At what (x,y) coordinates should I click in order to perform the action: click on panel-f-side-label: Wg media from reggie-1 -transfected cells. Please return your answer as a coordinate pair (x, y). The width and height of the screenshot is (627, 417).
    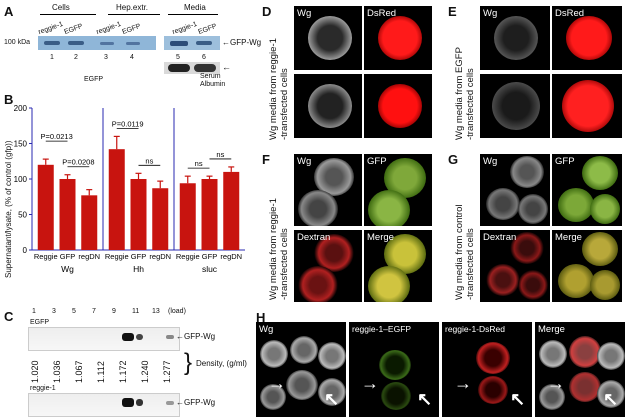
    Looking at the image, I should click on (279, 249).